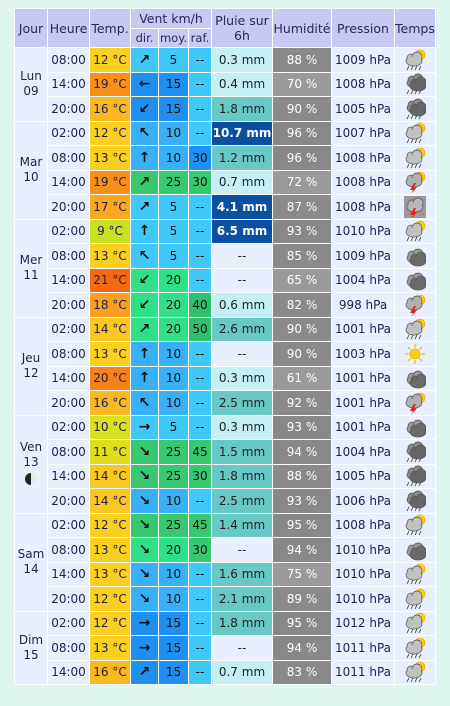 The width and height of the screenshot is (450, 706). Describe the element at coordinates (200, 525) in the screenshot. I see `wind-gust-cell: 45` at that location.